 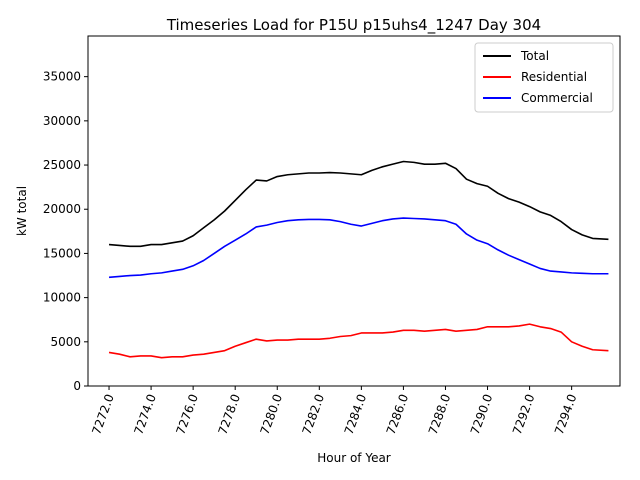 I want to click on legend: Total Residential Commercial, so click(x=544, y=77).